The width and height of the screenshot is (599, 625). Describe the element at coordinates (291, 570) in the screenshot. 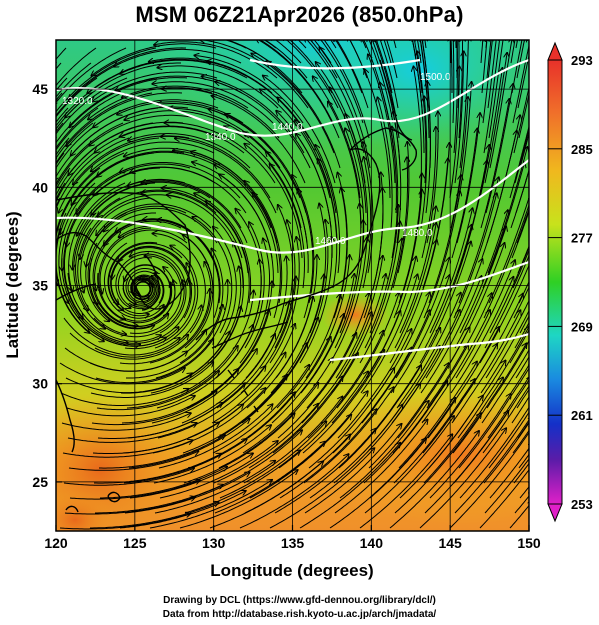

I see `x-axis-label: Longitude (degrees)` at that location.